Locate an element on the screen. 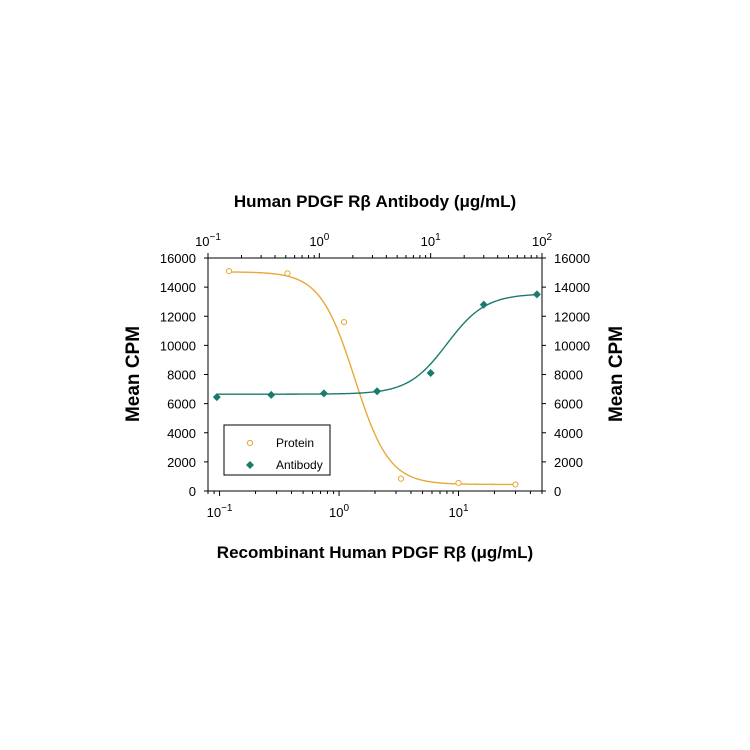  bottom-x-tick-label: 10⁰ is located at coordinates (339, 511).